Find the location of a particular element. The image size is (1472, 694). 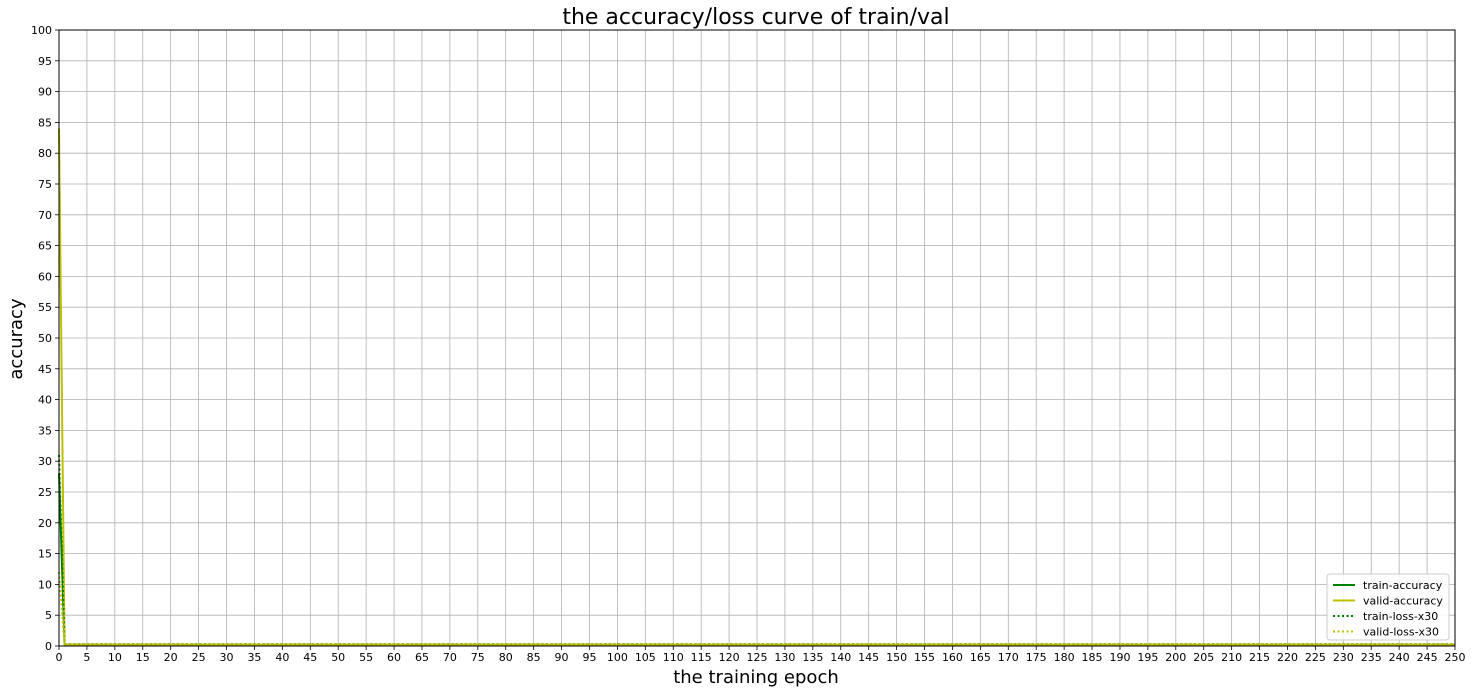

y-tick-label: 55 is located at coordinates (45, 307).